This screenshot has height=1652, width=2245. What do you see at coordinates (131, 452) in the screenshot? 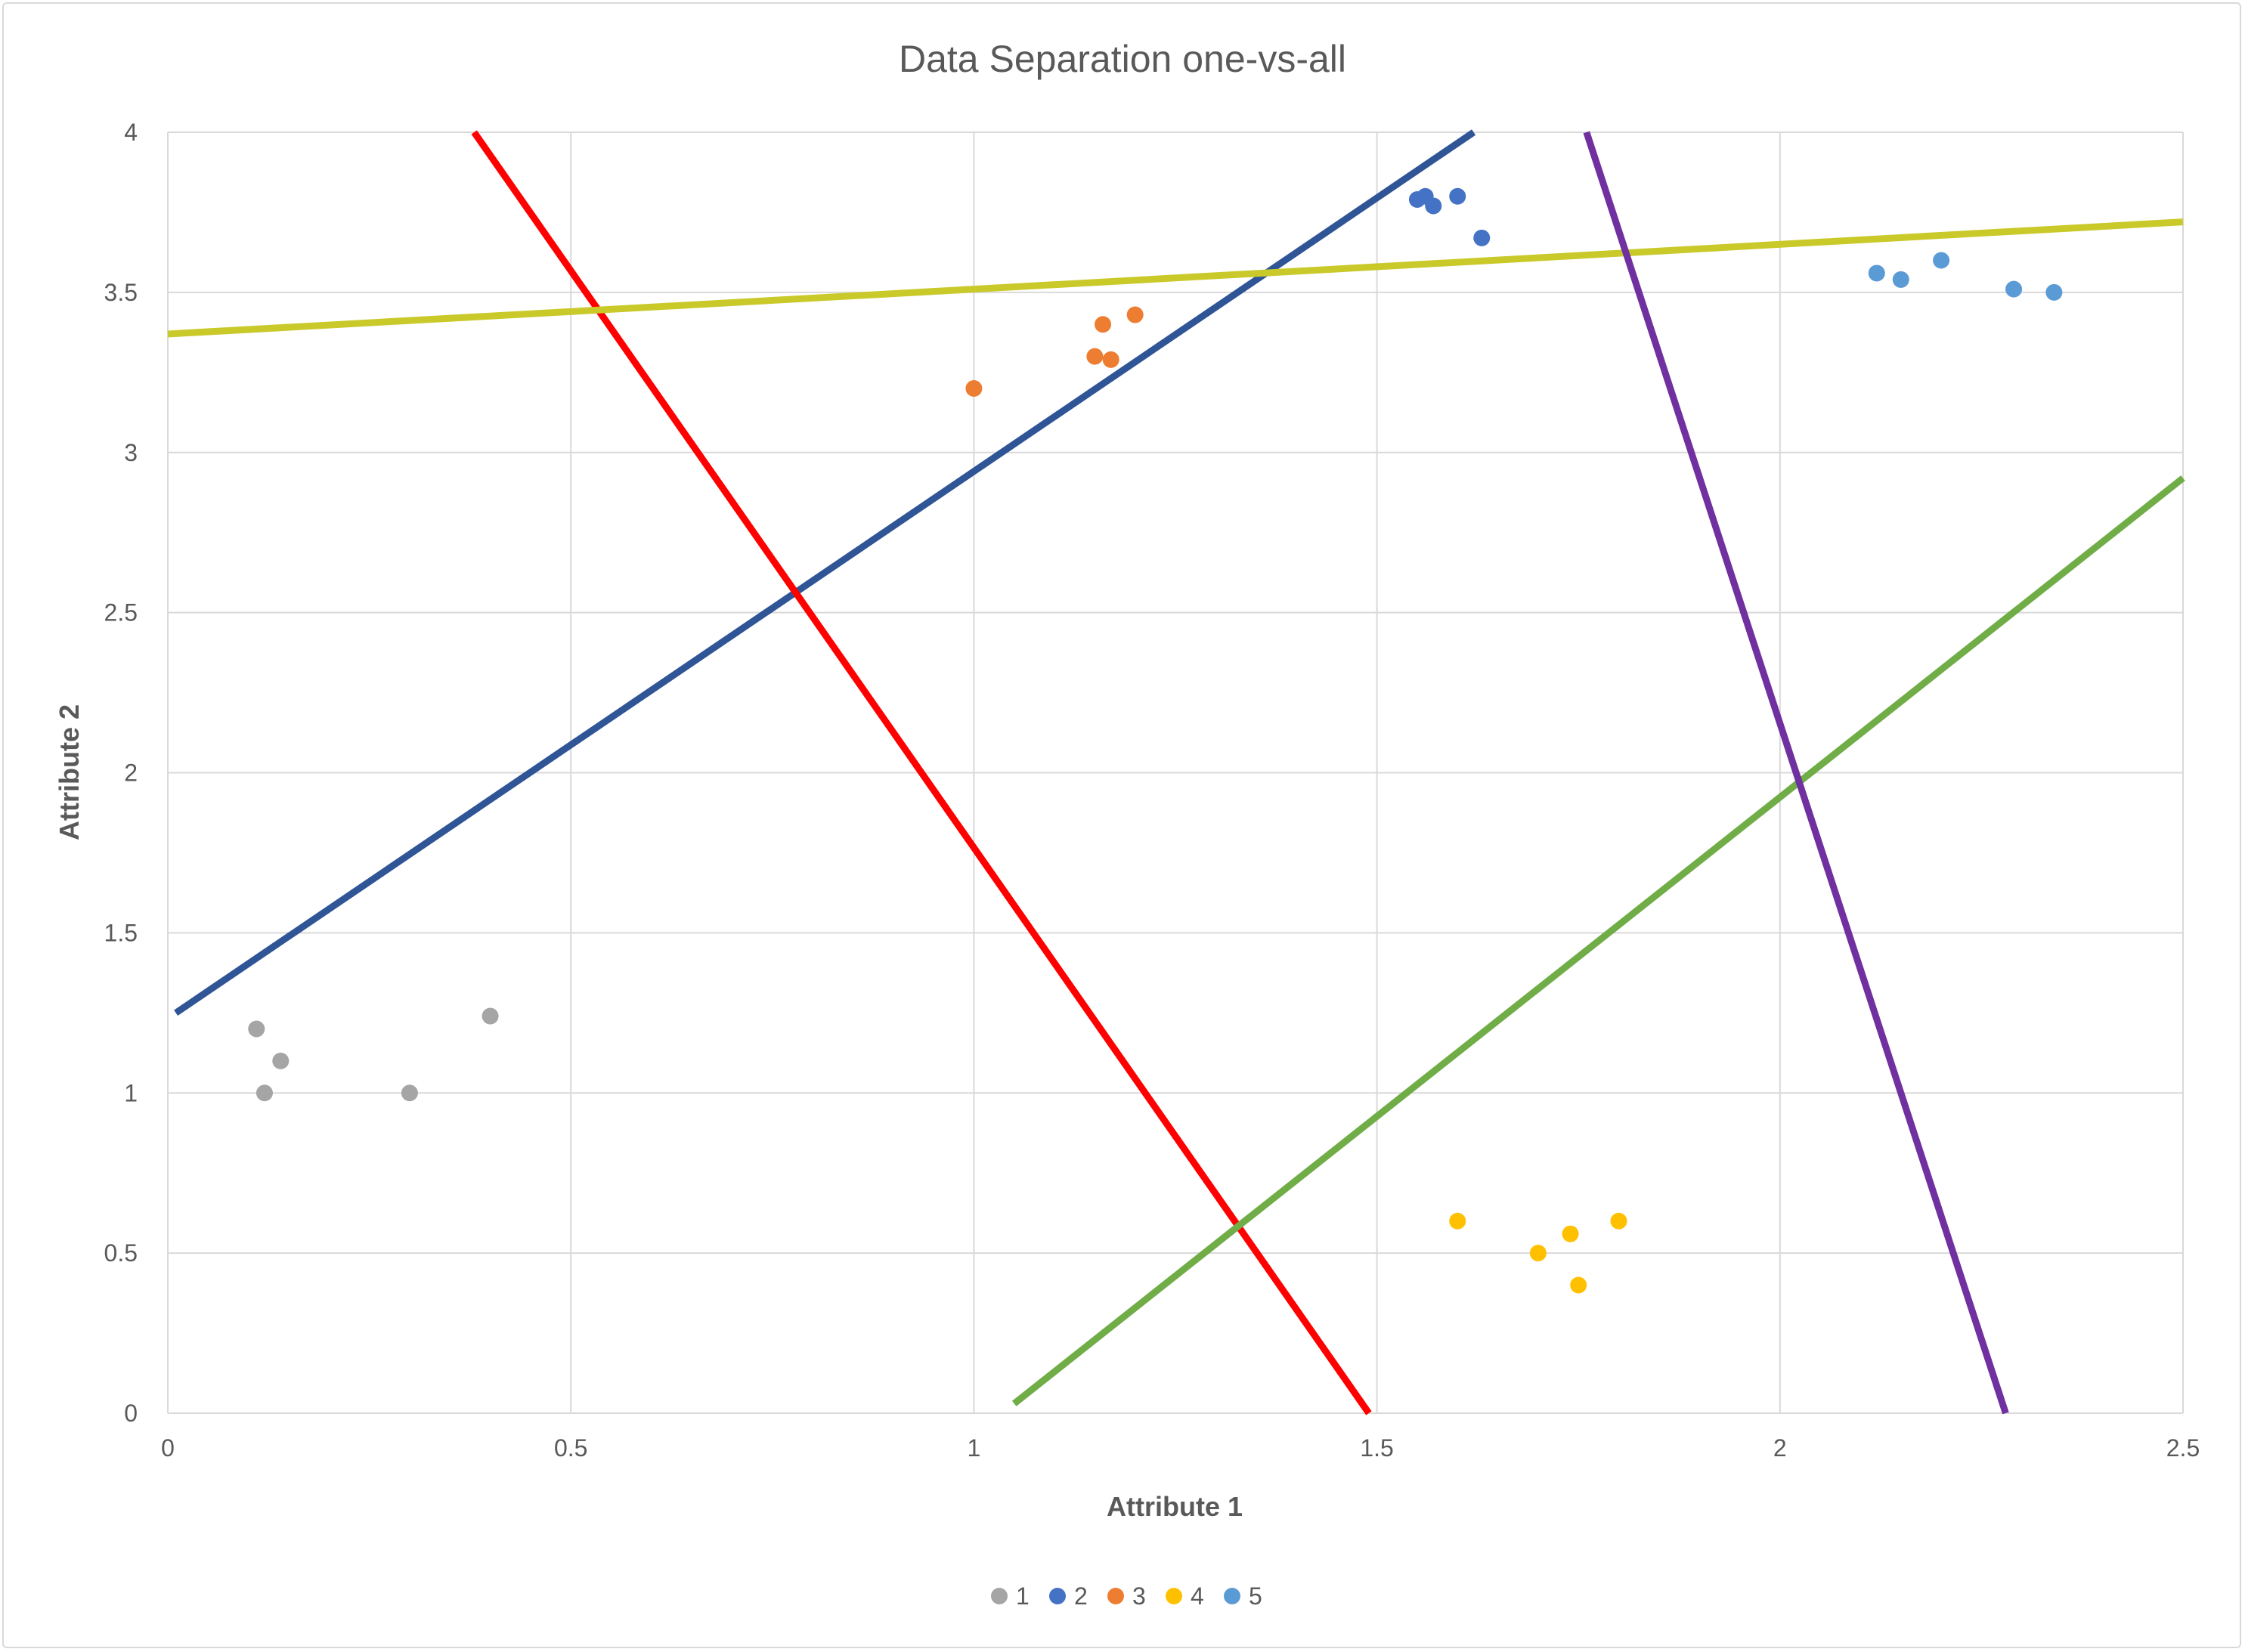
I see `y-tick-label: 3` at bounding box center [131, 452].